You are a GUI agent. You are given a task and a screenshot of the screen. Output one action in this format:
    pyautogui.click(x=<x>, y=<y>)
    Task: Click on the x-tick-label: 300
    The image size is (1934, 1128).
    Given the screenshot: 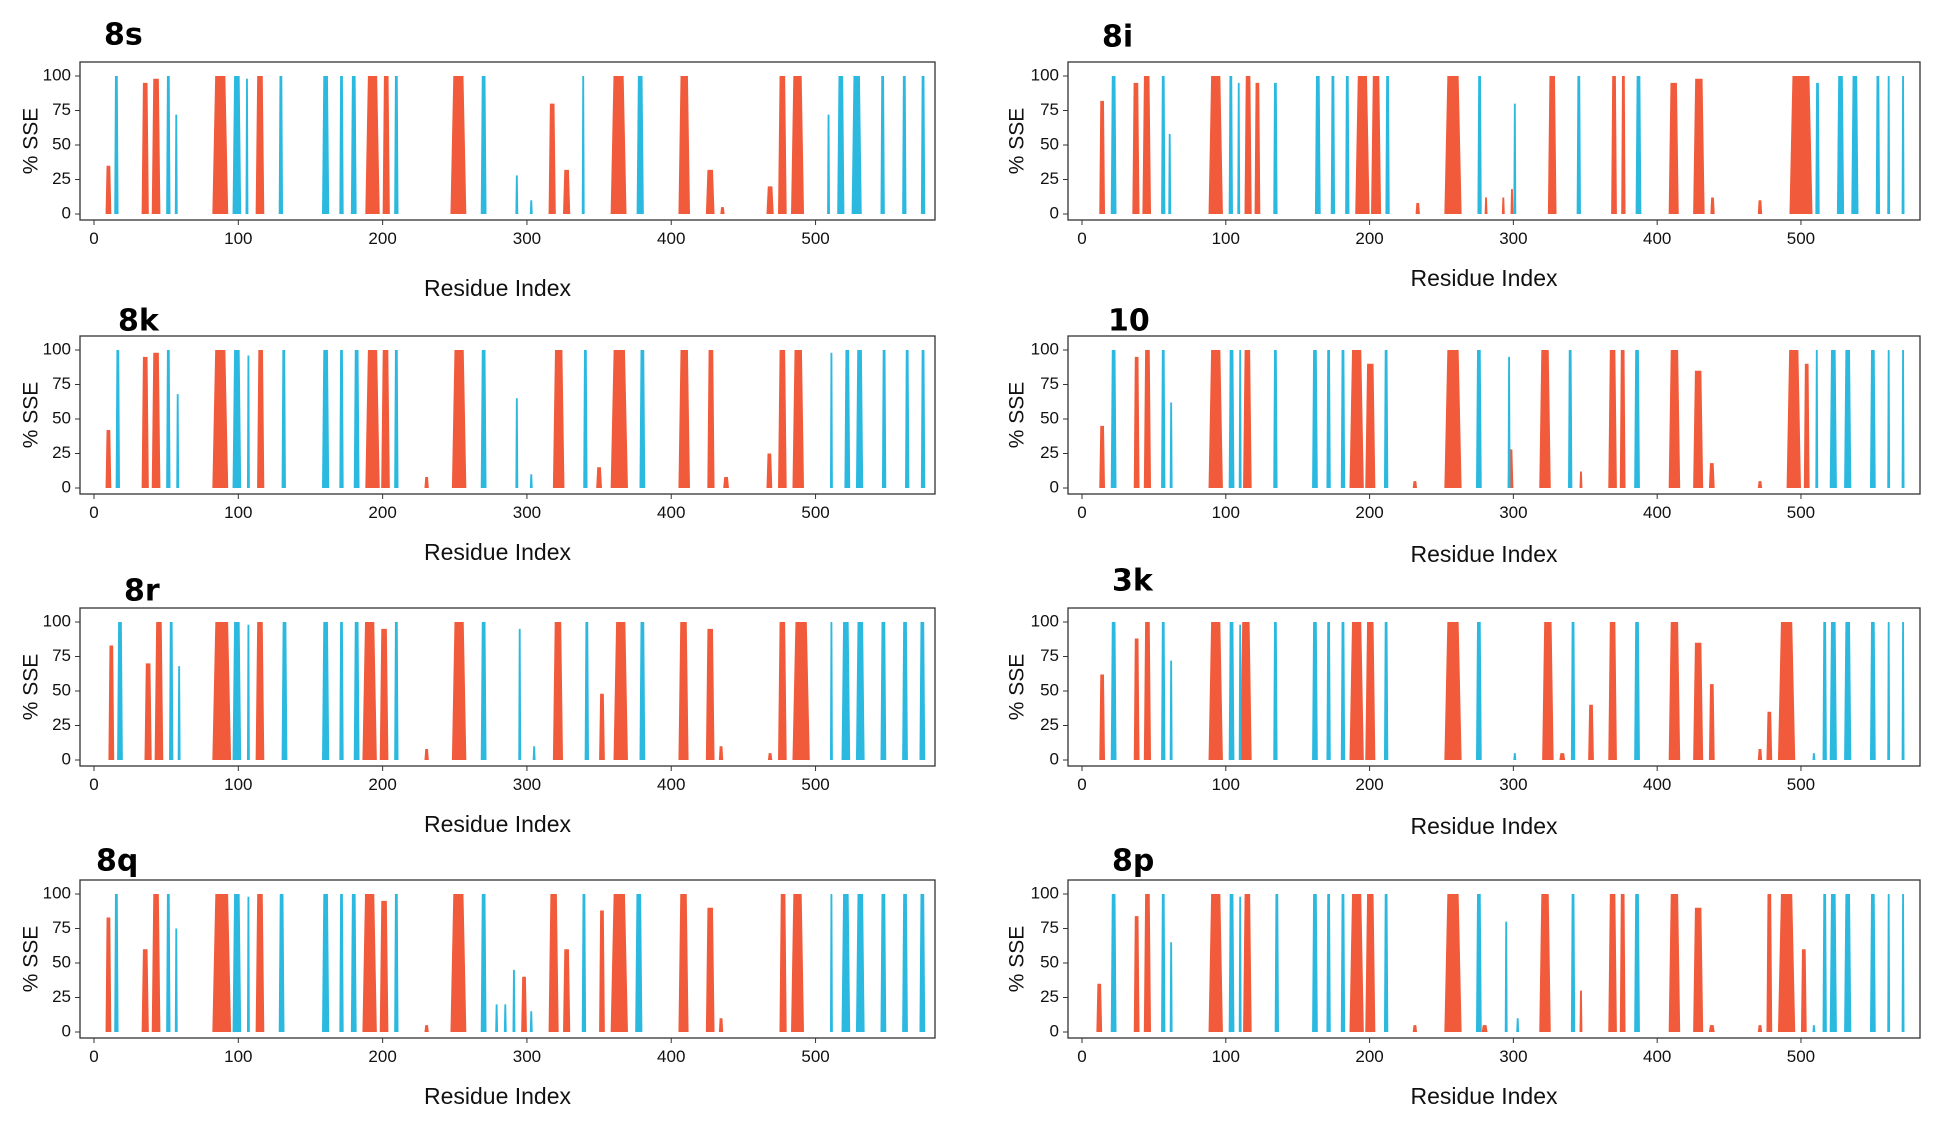 What is the action you would take?
    pyautogui.click(x=1513, y=512)
    